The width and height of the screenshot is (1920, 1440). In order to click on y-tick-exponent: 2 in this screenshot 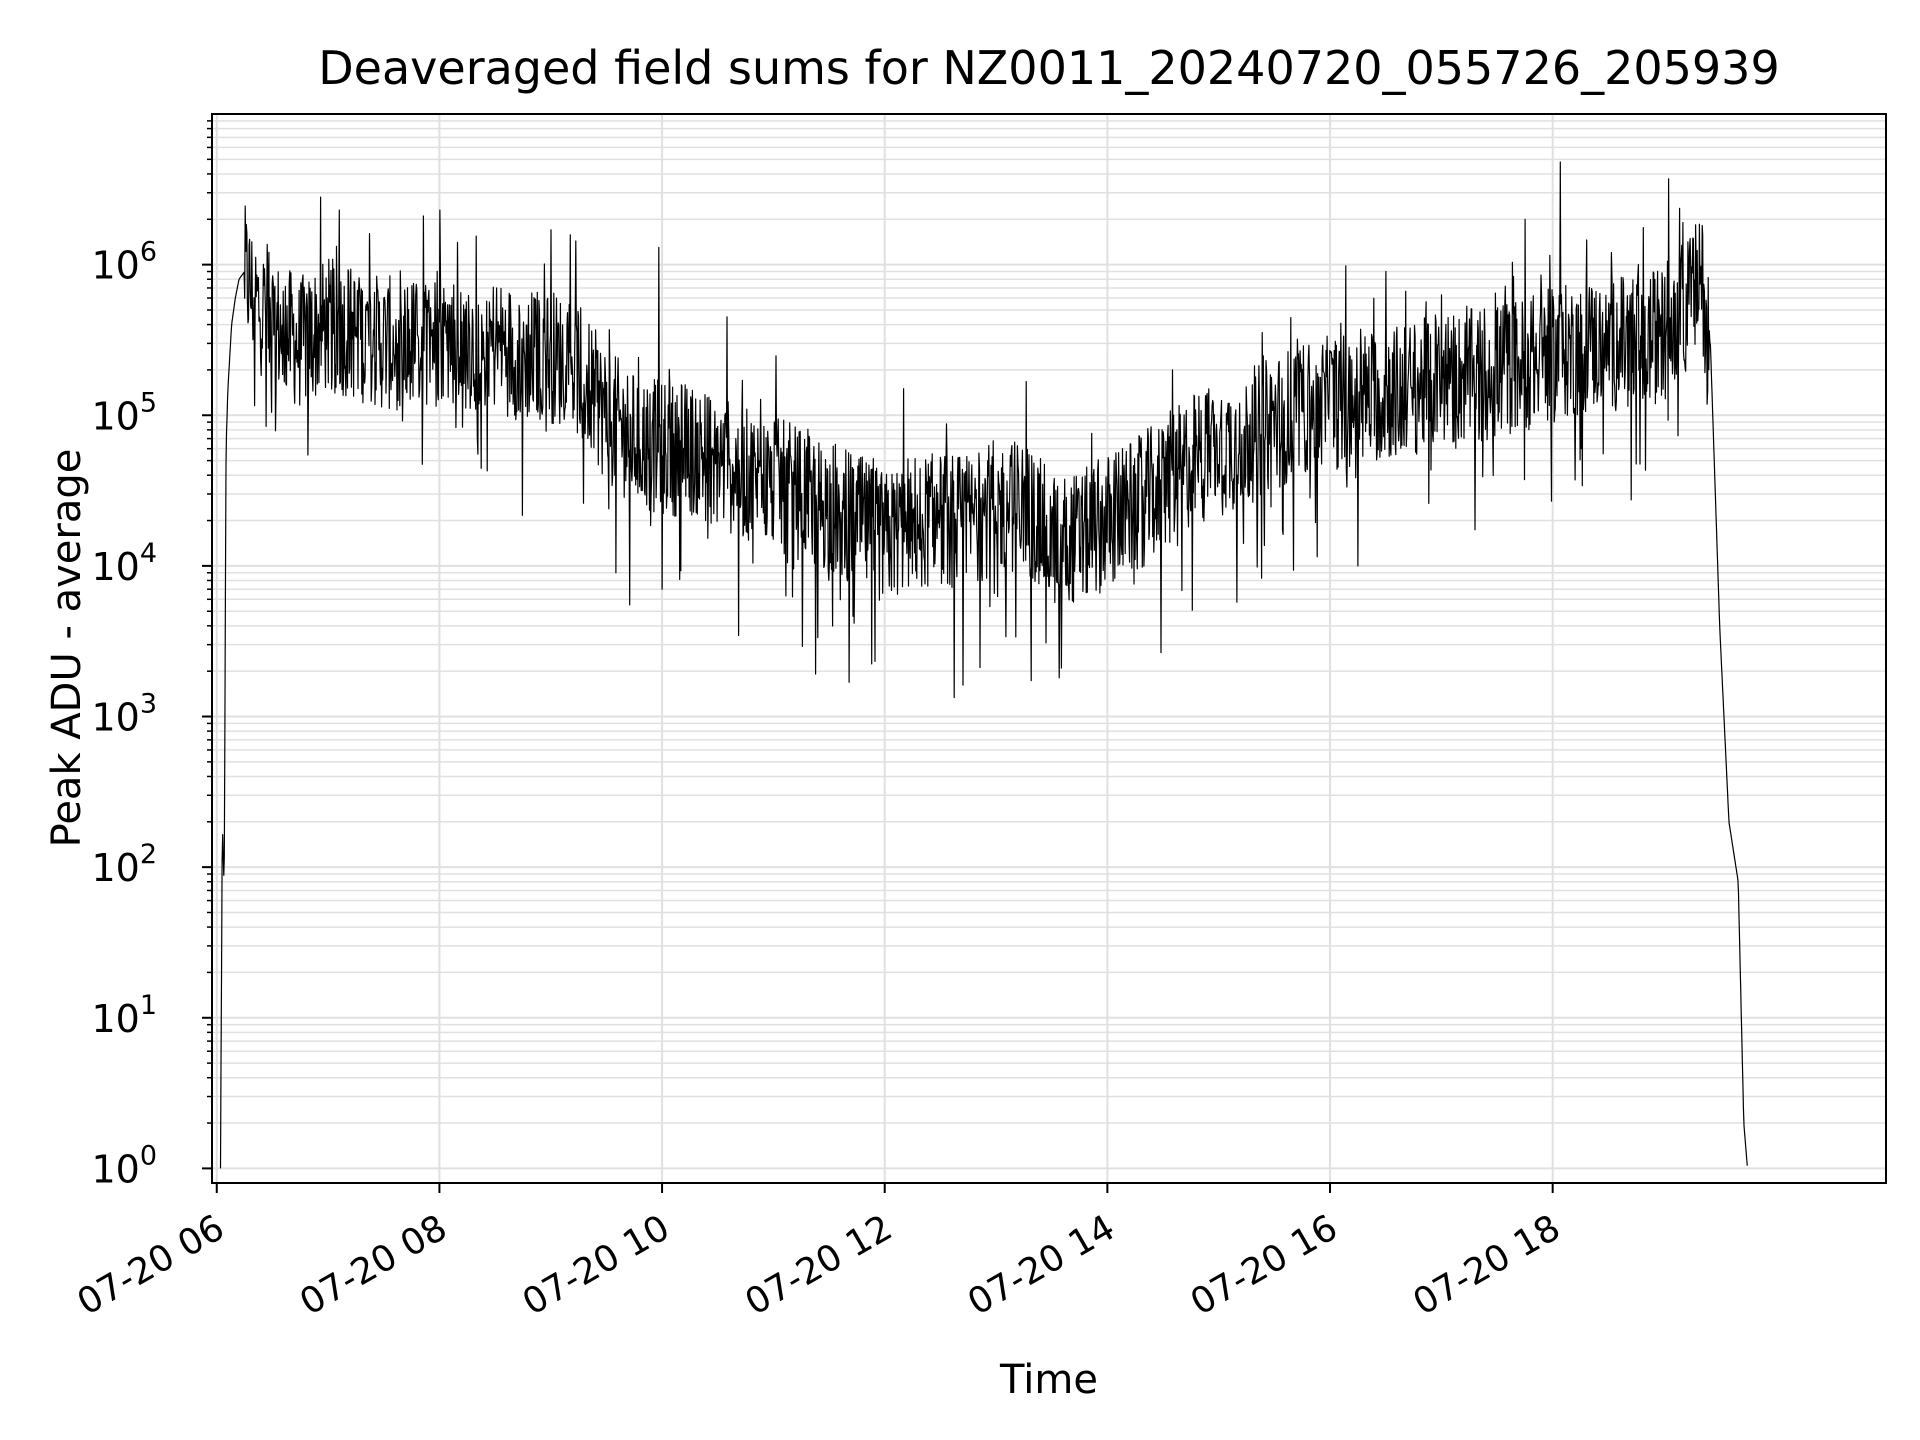, I will do `click(148, 854)`.